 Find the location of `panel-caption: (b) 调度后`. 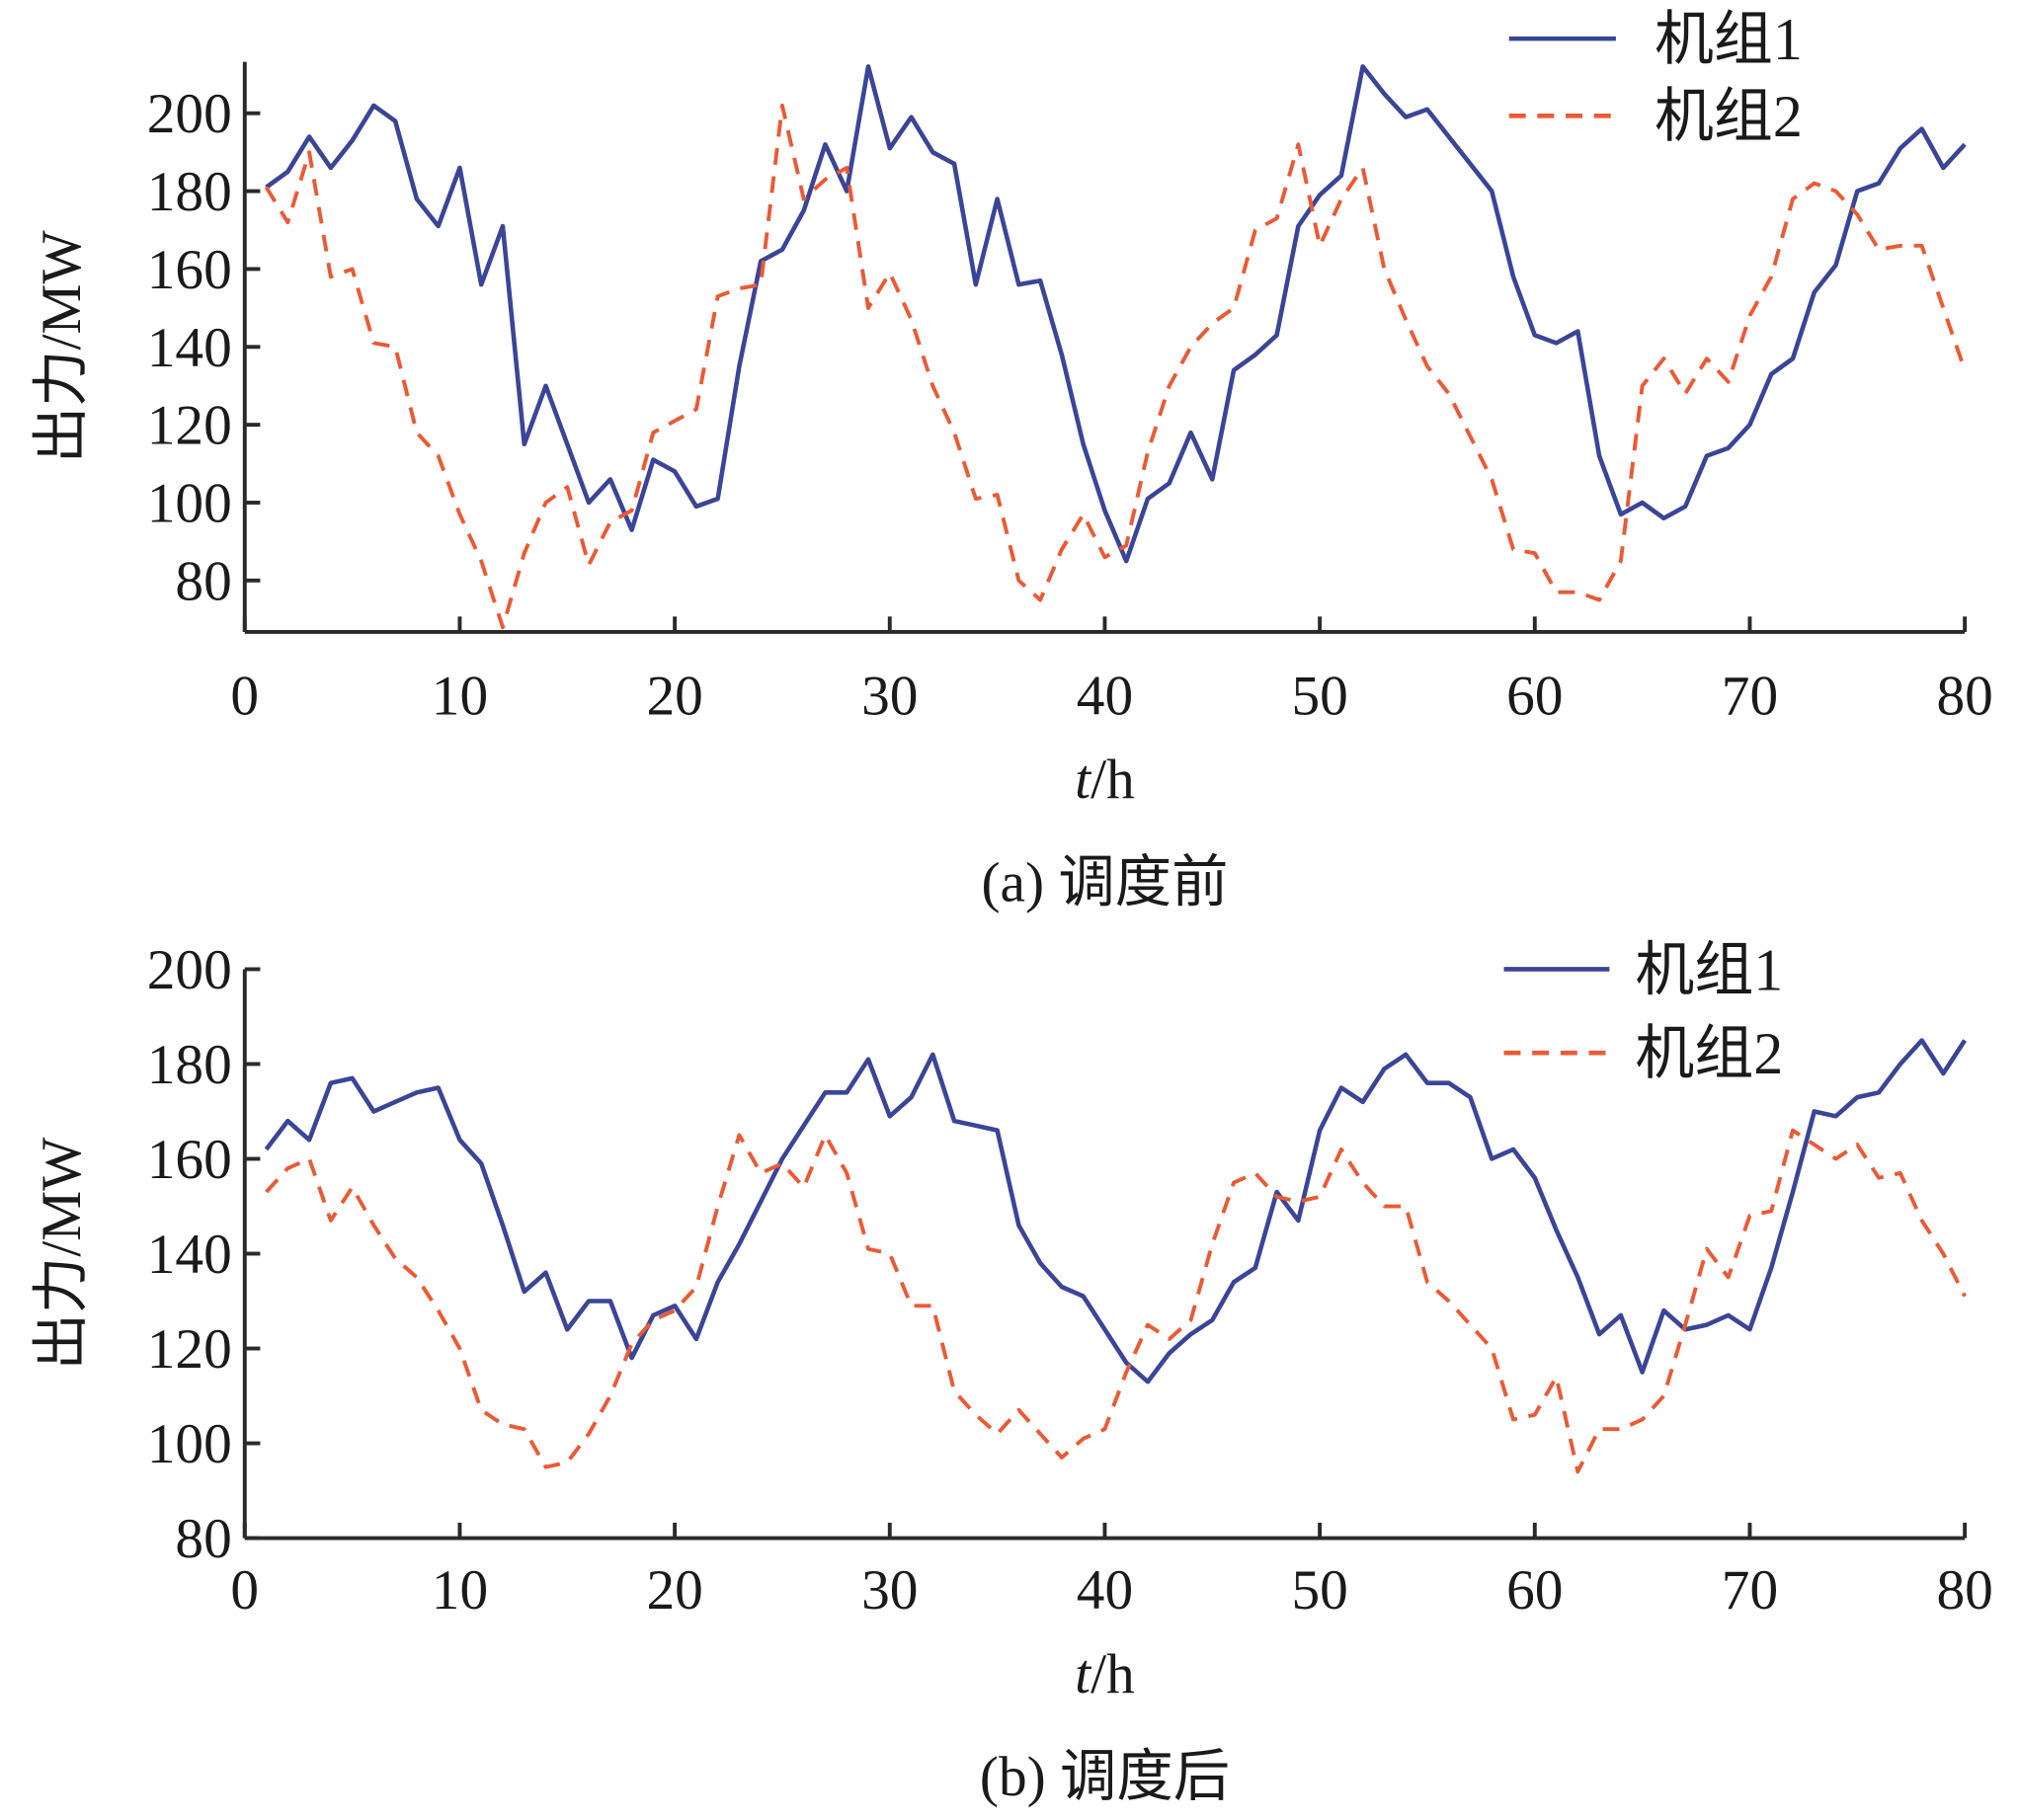

panel-caption: (b) 调度后 is located at coordinates (1105, 1777).